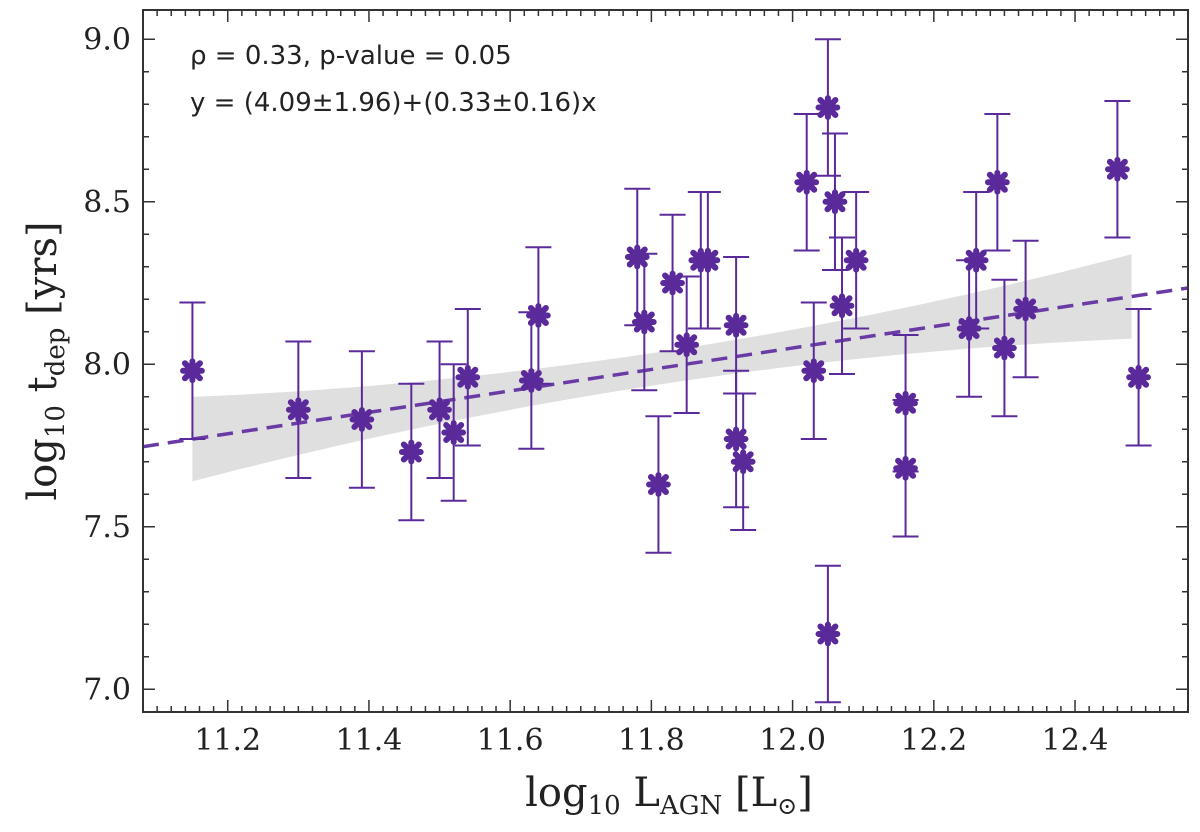 Image resolution: width=1200 pixels, height=832 pixels. Describe the element at coordinates (669, 795) in the screenshot. I see `x-axis-label: log10 LAGN [L⊙]` at that location.